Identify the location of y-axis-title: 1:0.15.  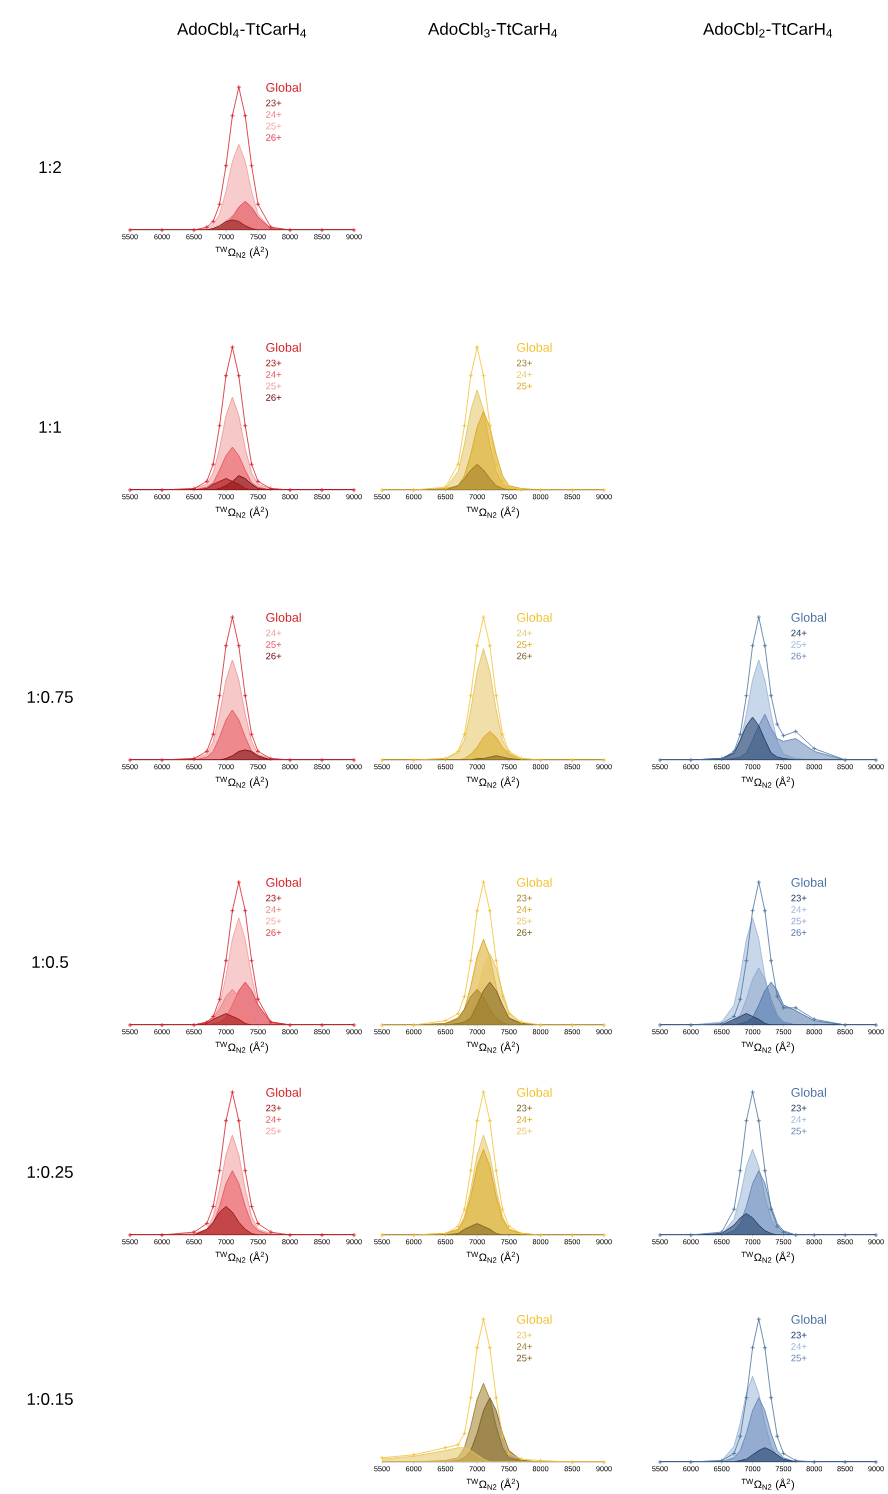
(50, 1399).